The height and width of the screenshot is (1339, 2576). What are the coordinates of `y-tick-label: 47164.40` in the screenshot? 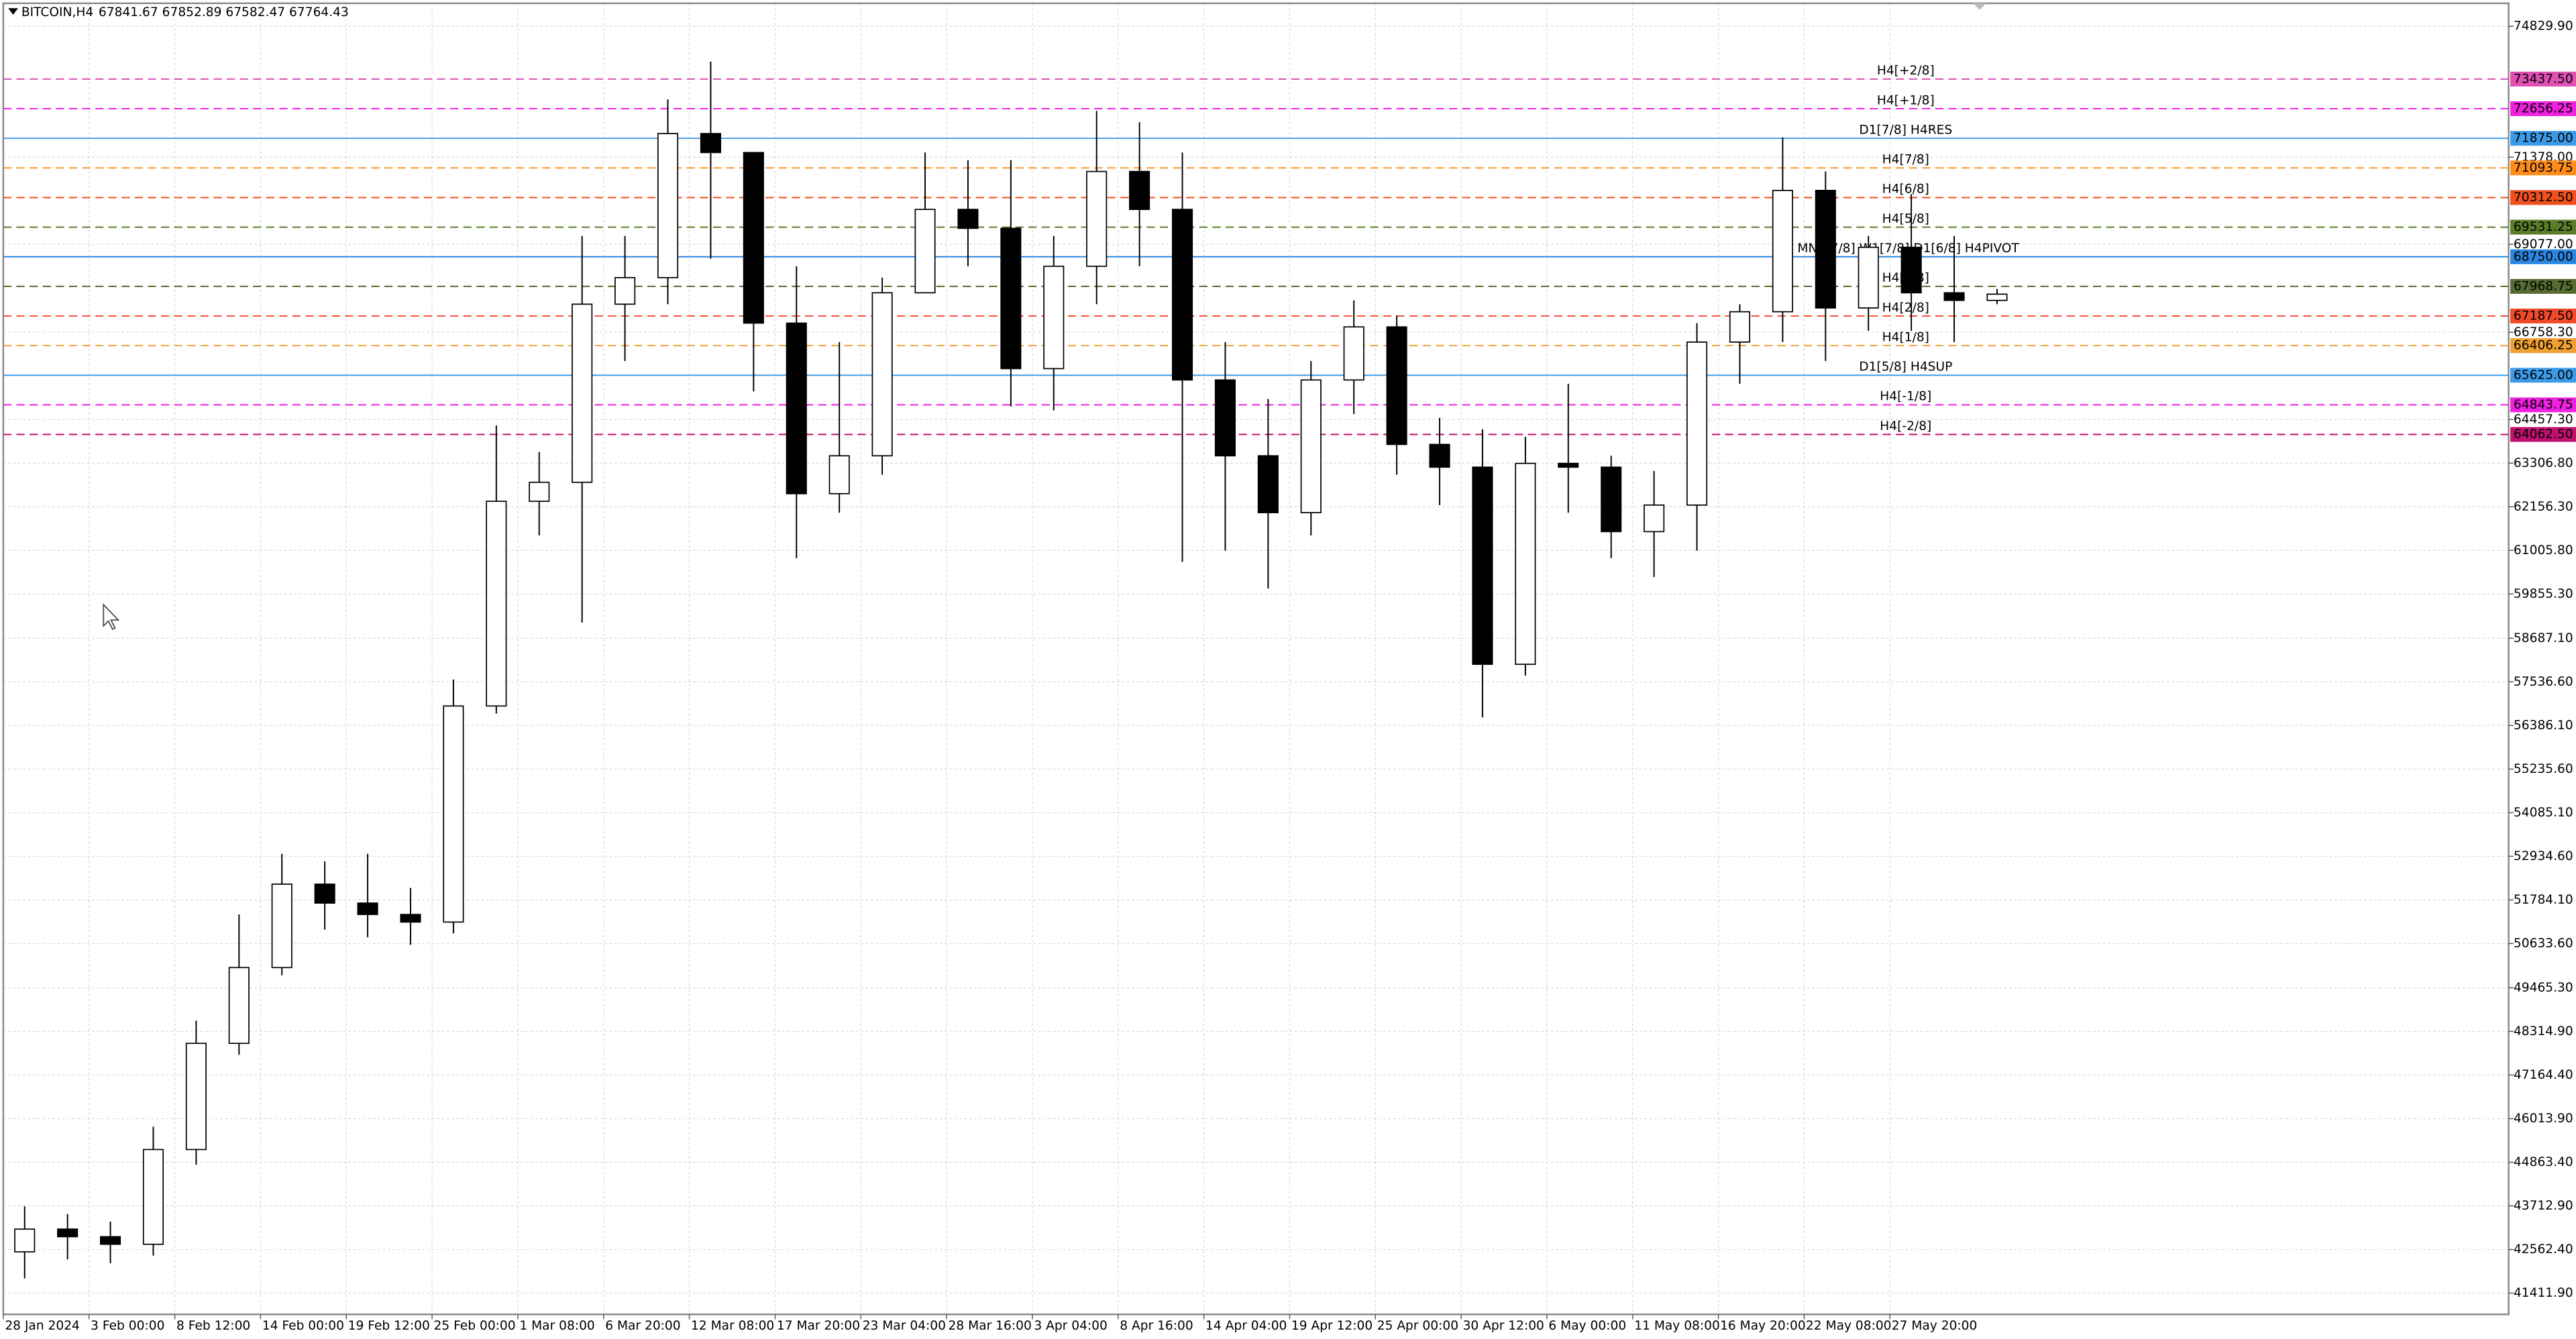 It's located at (2543, 1075).